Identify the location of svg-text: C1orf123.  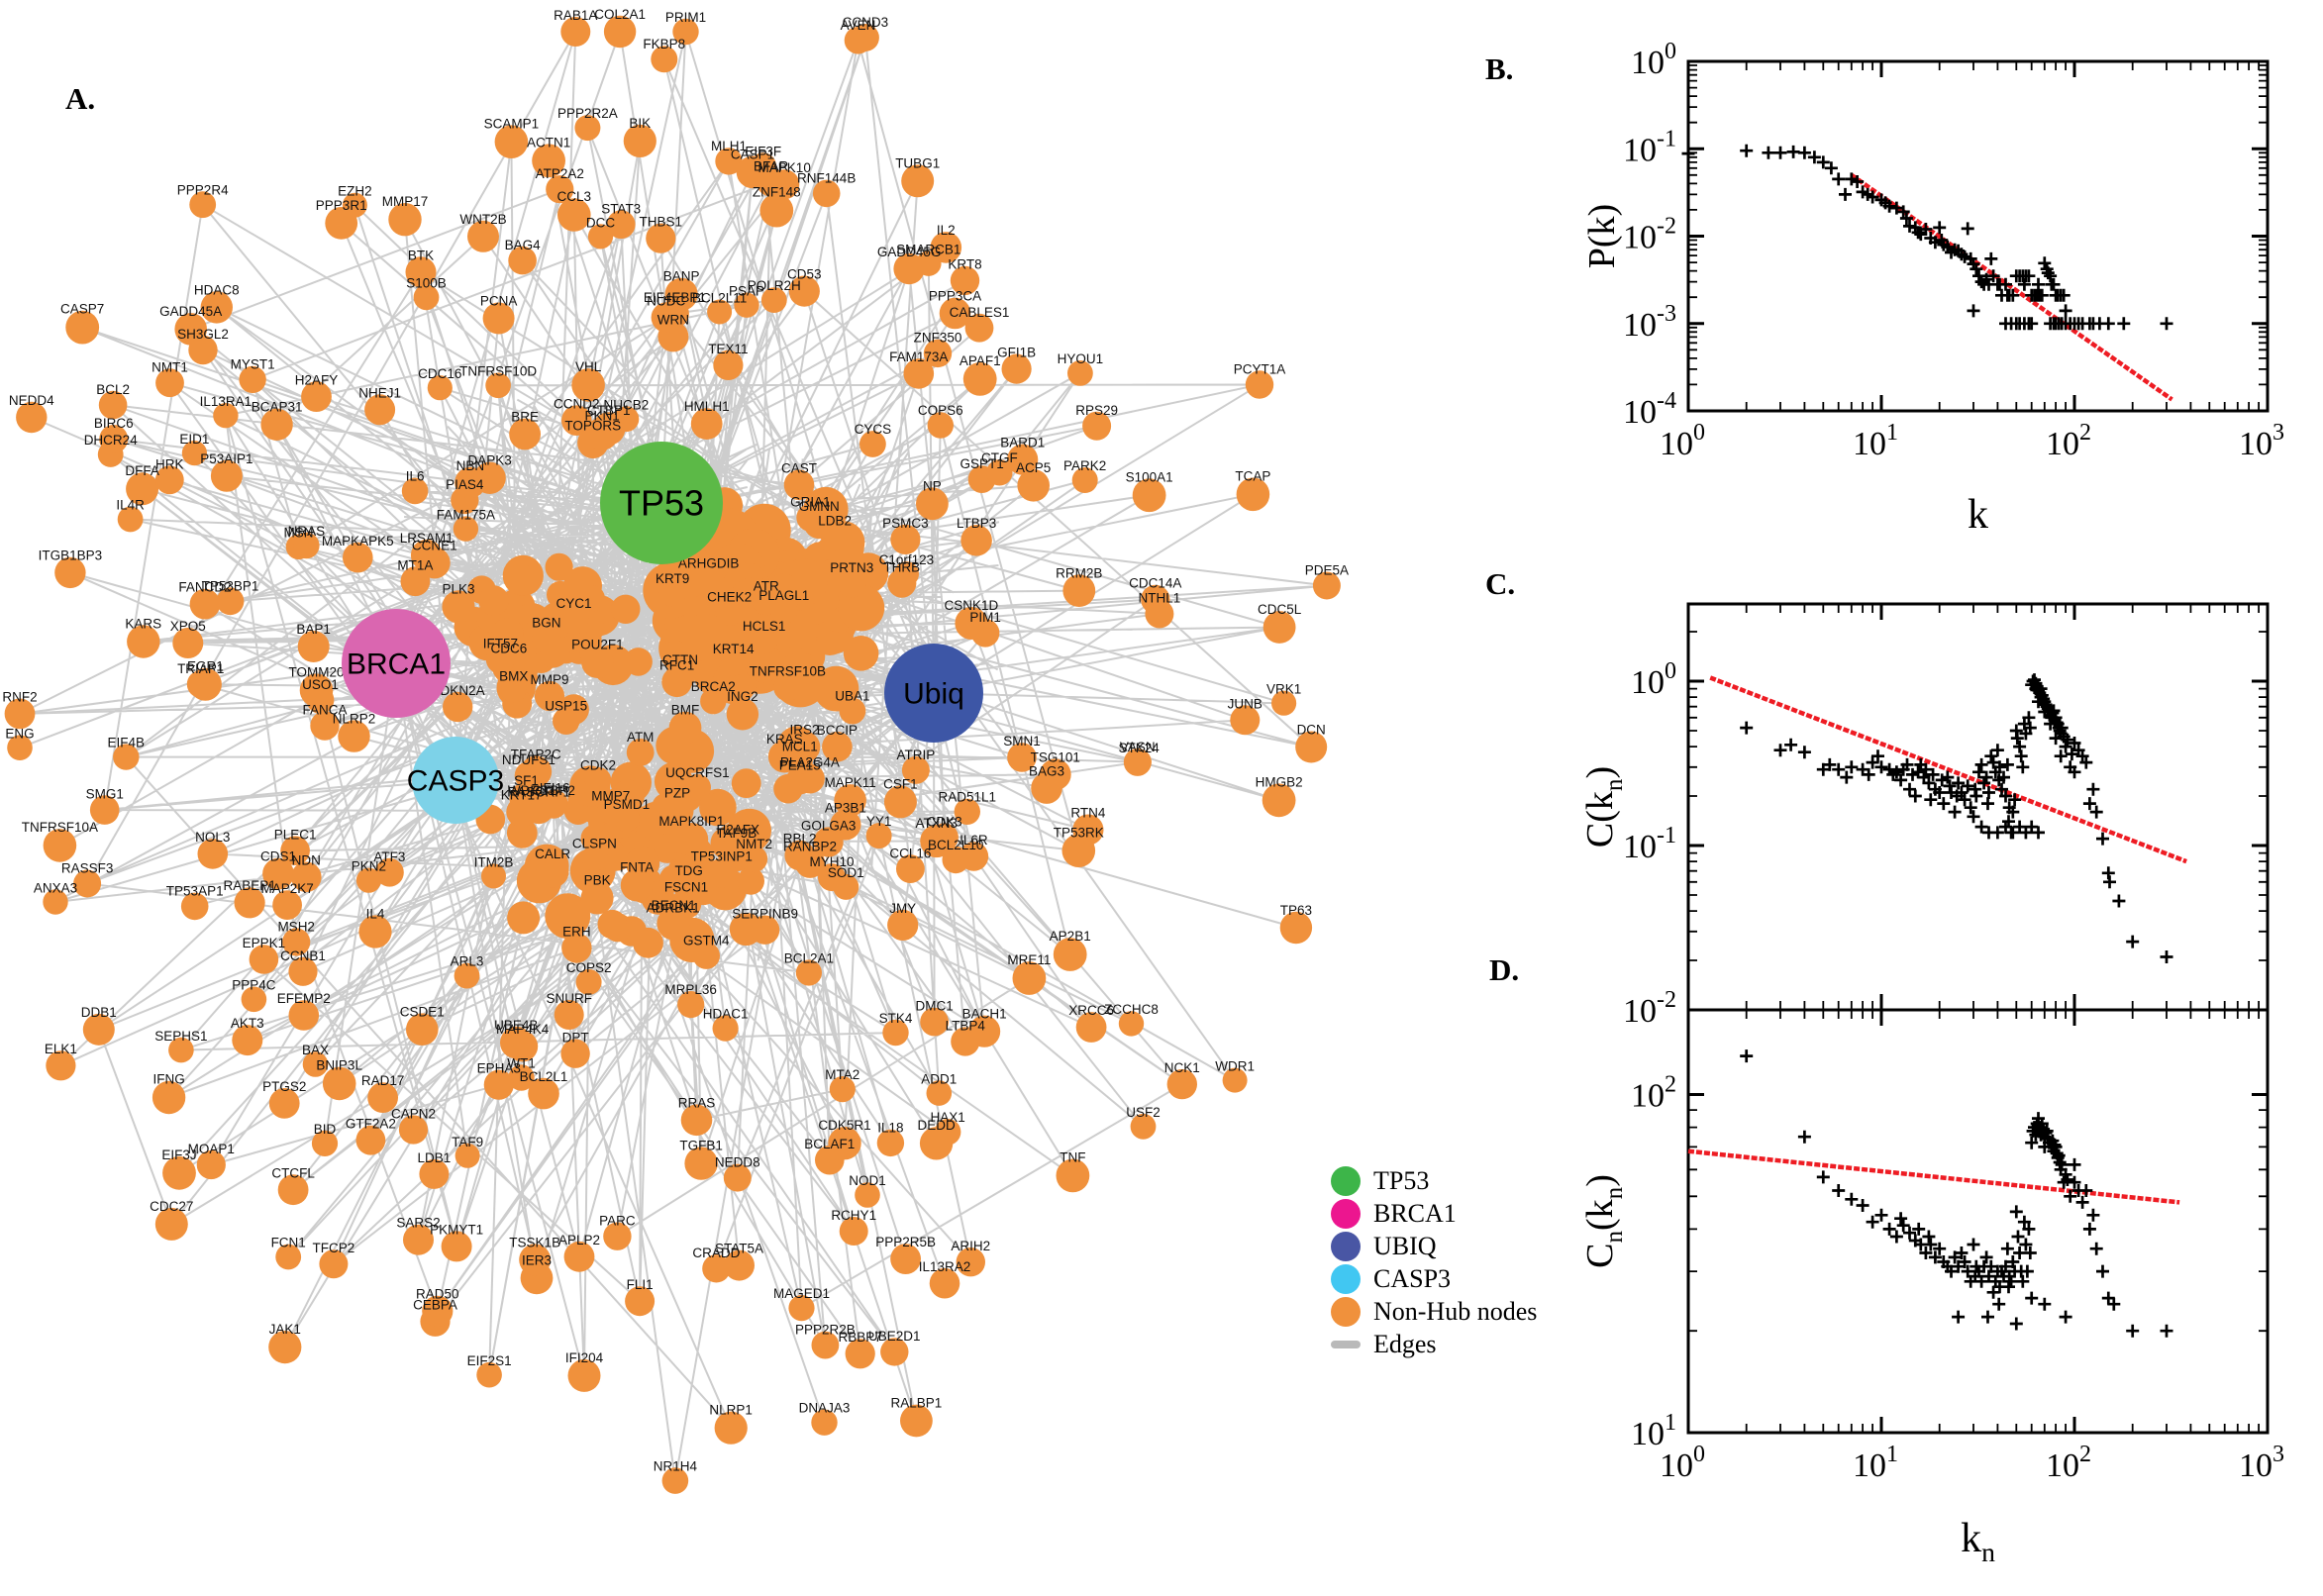
(907, 559).